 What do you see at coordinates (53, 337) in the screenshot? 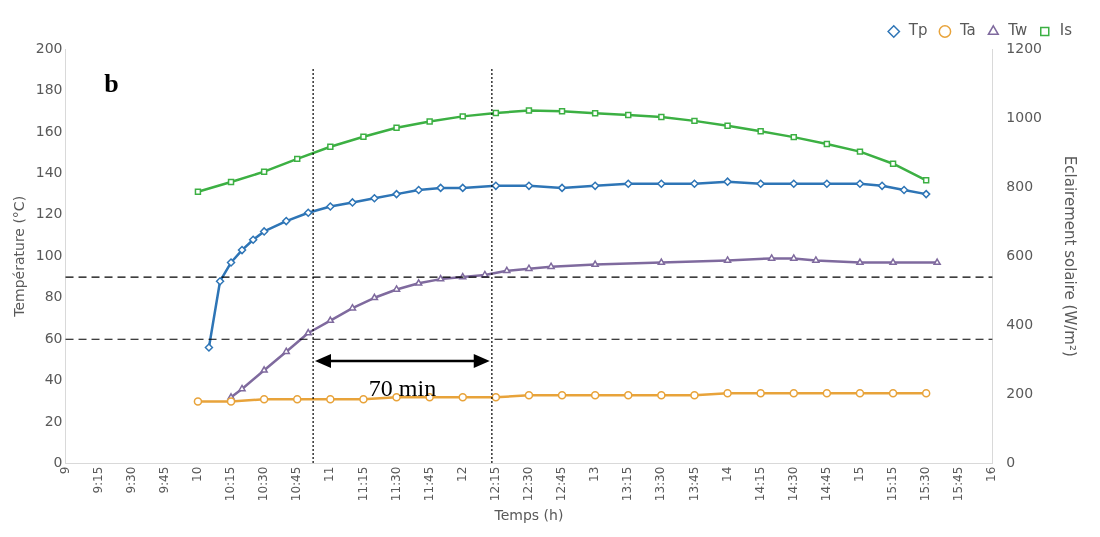
I see `y-tick-label: 60` at bounding box center [53, 337].